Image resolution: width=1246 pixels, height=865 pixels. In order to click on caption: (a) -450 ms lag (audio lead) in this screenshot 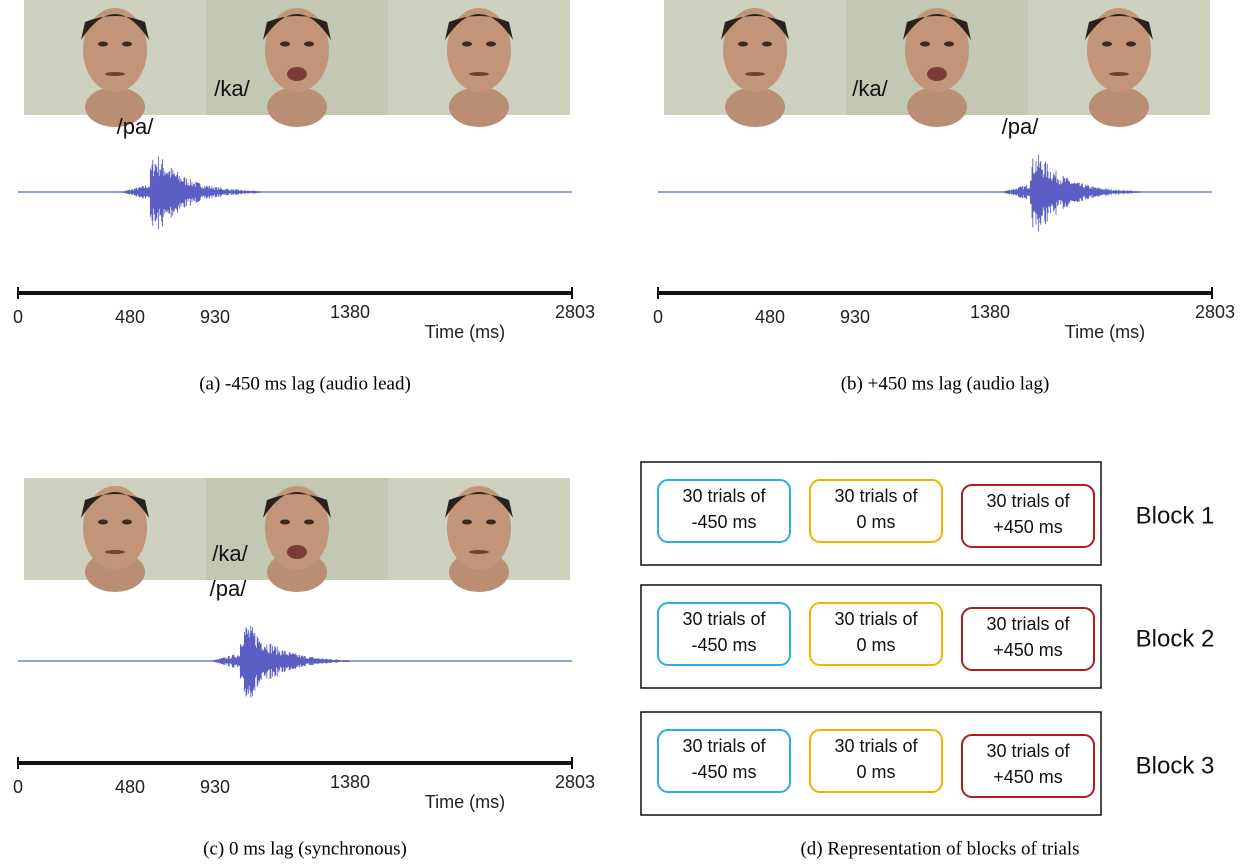, I will do `click(305, 383)`.